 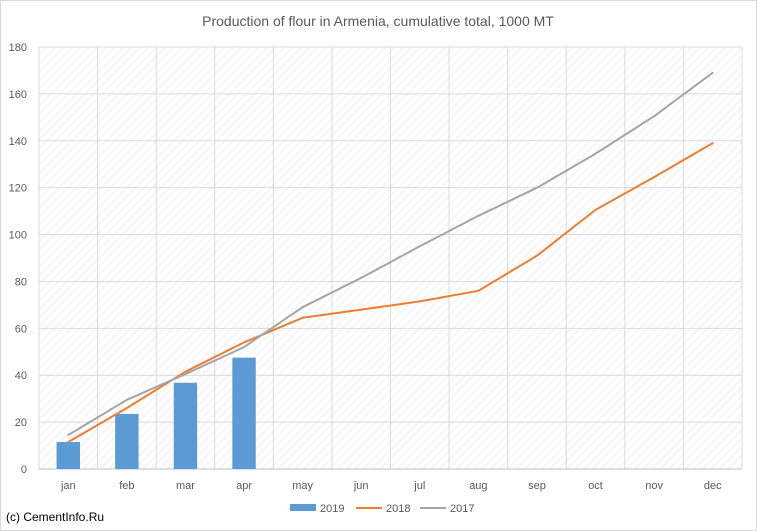 What do you see at coordinates (21, 329) in the screenshot?
I see `y-tick-label: 60` at bounding box center [21, 329].